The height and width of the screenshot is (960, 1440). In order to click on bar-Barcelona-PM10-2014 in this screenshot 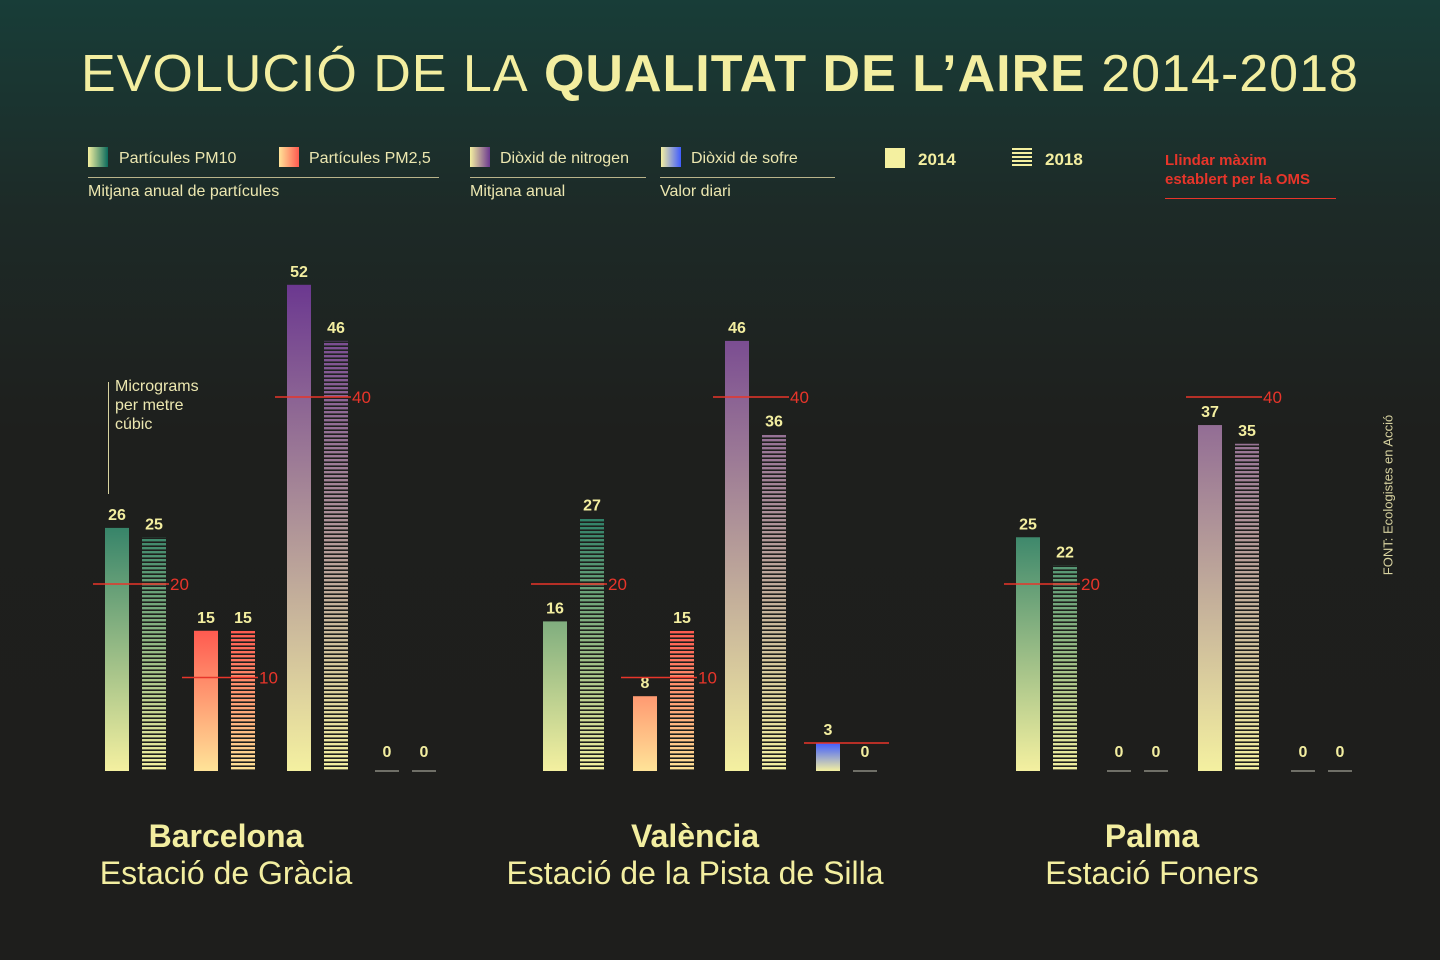, I will do `click(117, 649)`.